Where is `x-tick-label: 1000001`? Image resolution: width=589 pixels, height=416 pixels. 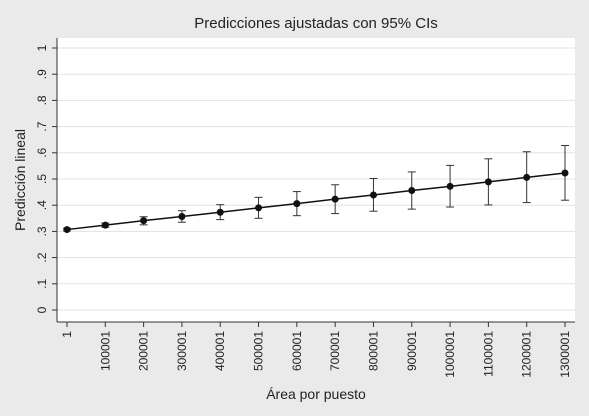
x-tick-label: 1000001 is located at coordinates (450, 354).